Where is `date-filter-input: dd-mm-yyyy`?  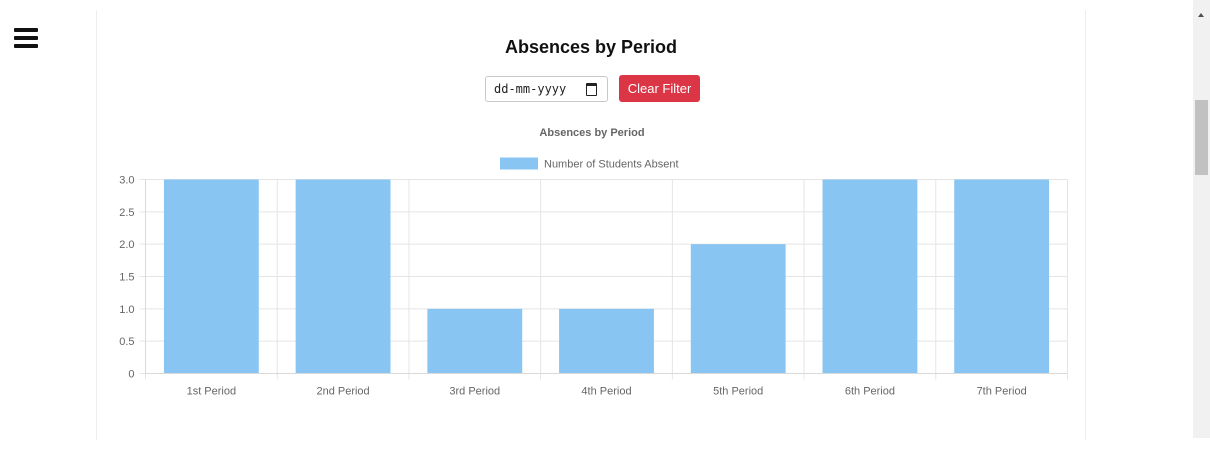
date-filter-input: dd-mm-yyyy is located at coordinates (546, 89).